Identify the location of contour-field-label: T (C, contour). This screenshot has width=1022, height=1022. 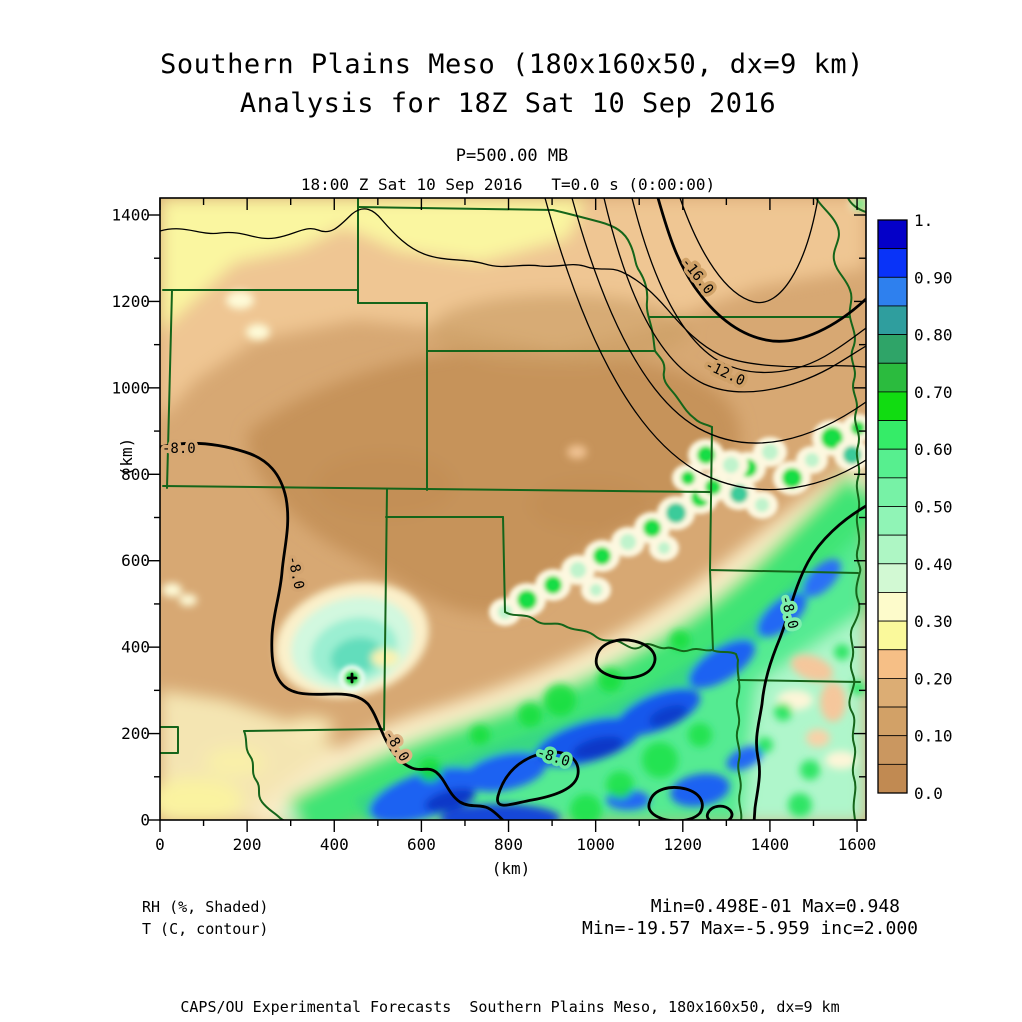
(205, 929).